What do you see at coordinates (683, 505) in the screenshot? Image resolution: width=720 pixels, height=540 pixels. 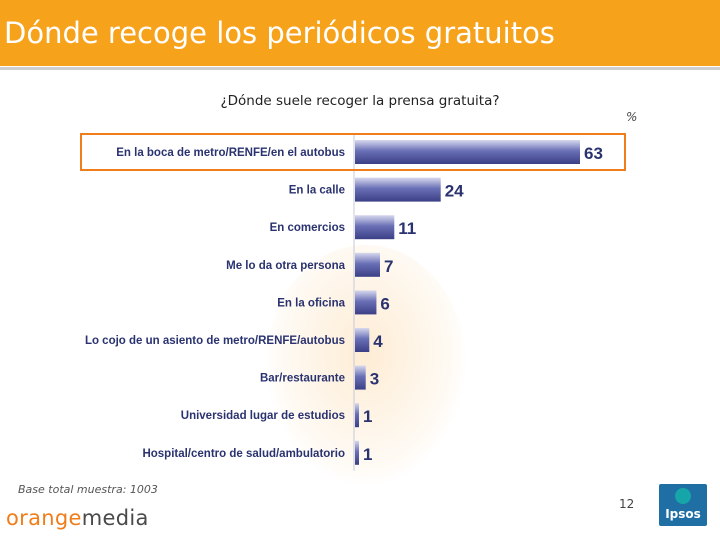 I see `ipsos-logo: Ipsos` at bounding box center [683, 505].